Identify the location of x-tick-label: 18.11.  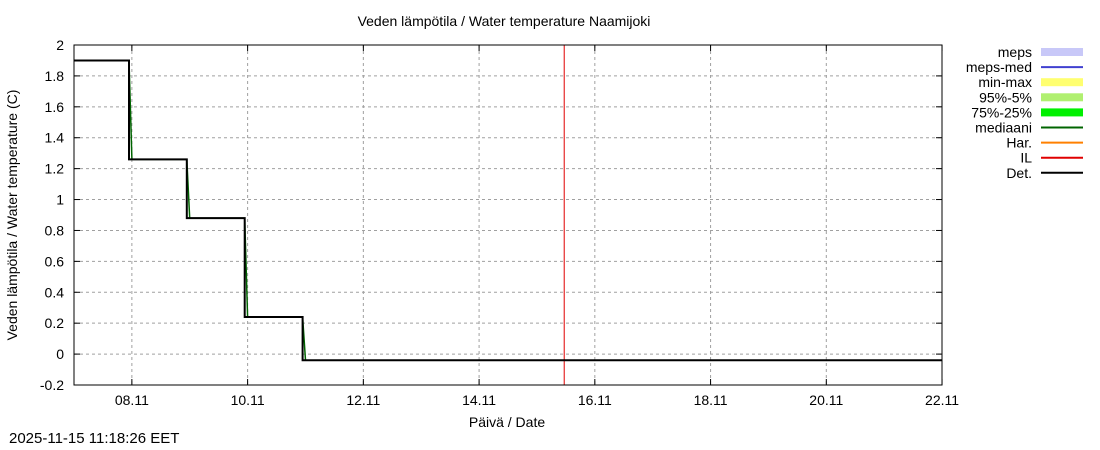
(711, 400).